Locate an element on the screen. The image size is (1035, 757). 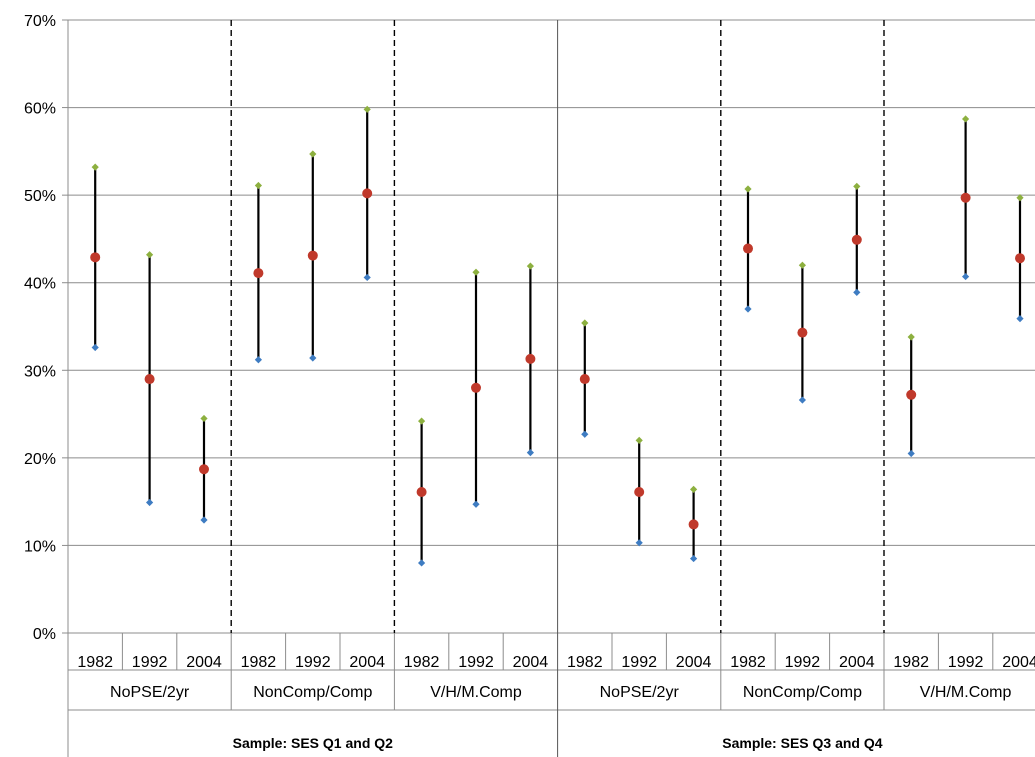
y-tick-label: 40% is located at coordinates (40, 284).